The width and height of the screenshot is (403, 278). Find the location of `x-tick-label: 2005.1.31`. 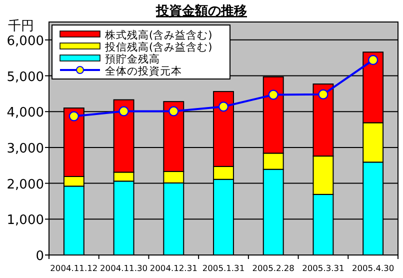

x-tick-label: 2005.1.31 is located at coordinates (223, 268).